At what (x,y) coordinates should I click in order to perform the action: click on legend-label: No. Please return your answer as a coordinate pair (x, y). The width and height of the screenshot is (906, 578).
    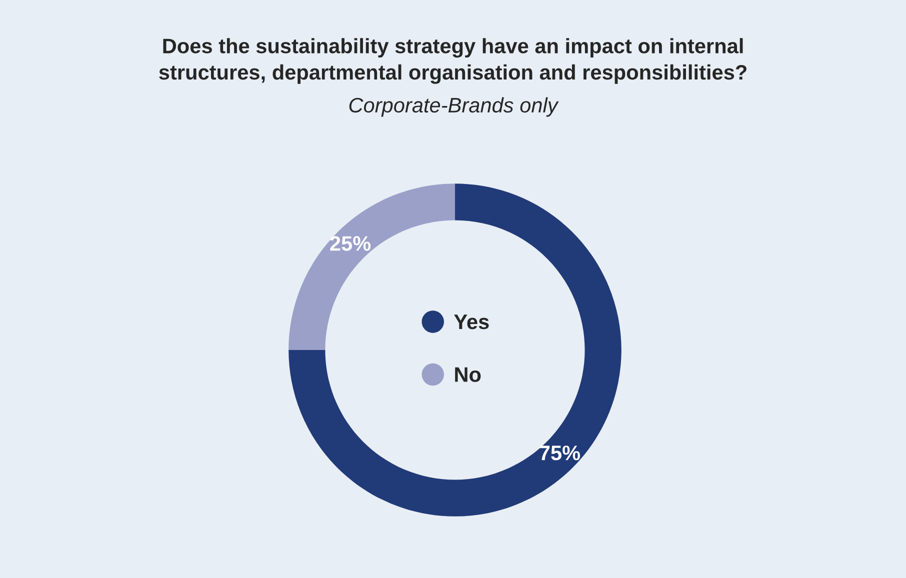
    Looking at the image, I should click on (468, 374).